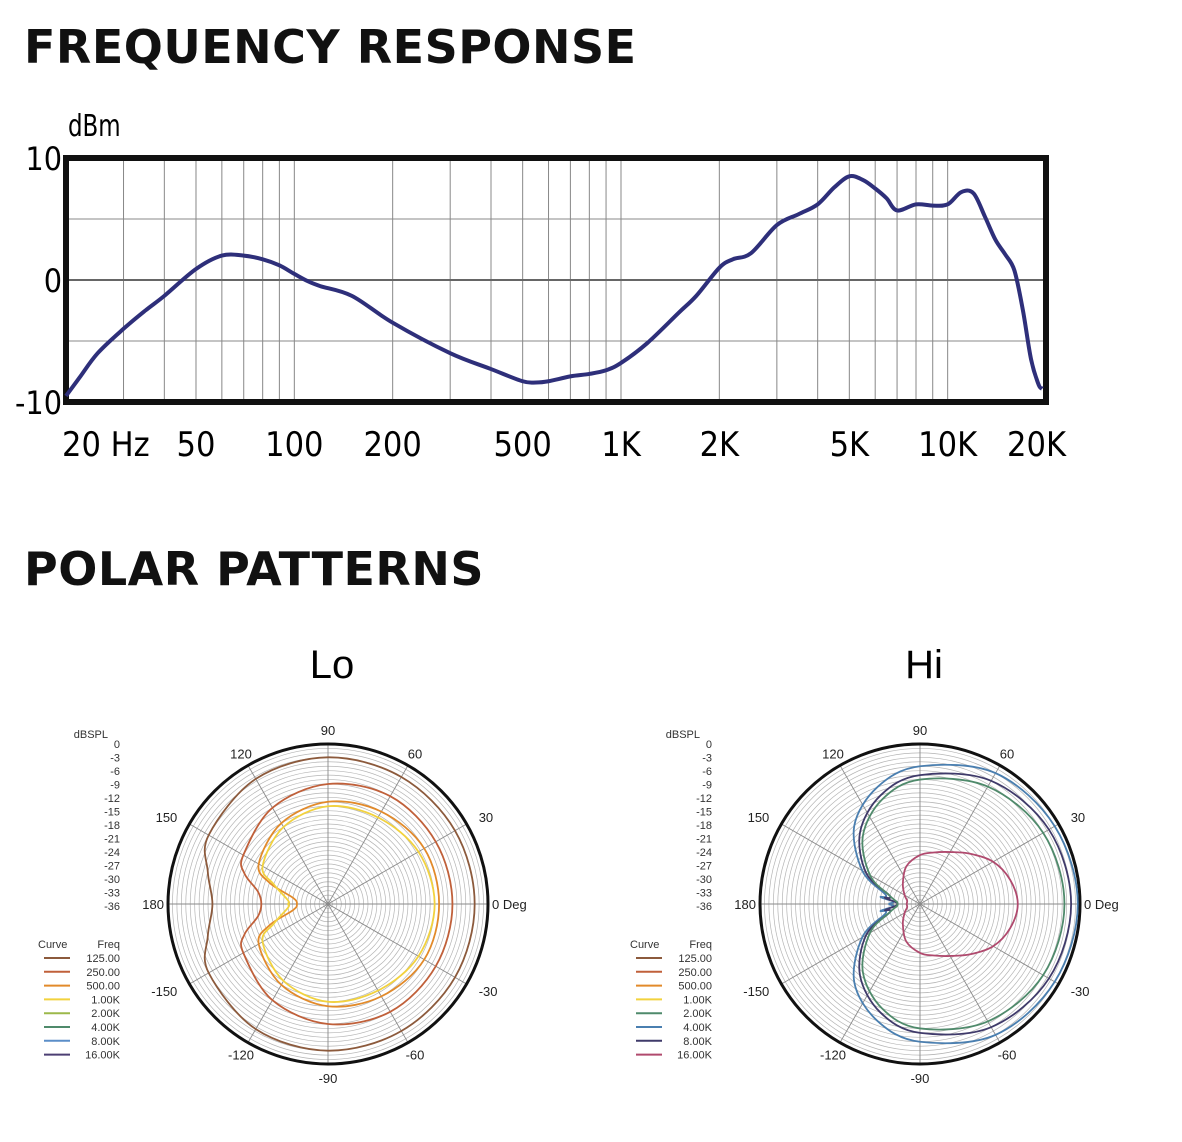  I want to click on polar-hi-r-tick-label: -18, so click(704, 826).